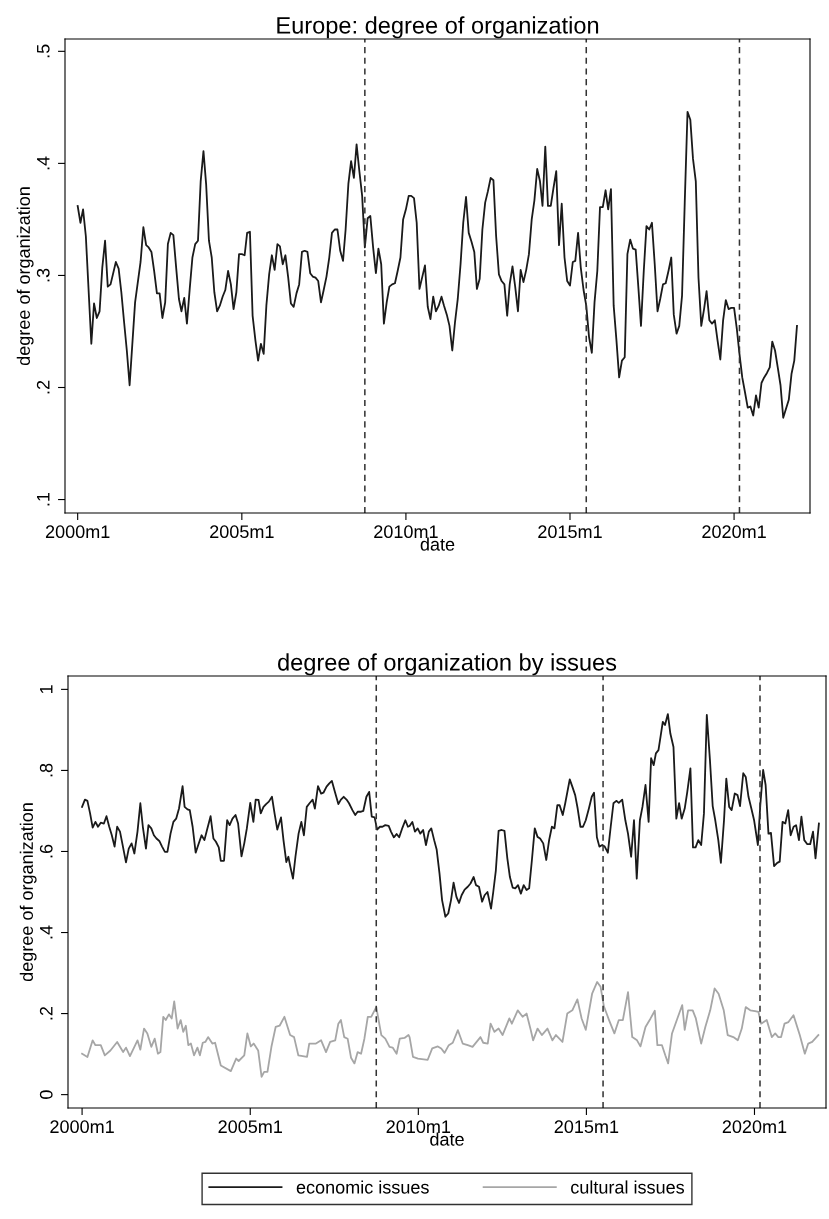 The image size is (829, 1219). Describe the element at coordinates (628, 1187) in the screenshot. I see `legend-label: cultural issues` at that location.